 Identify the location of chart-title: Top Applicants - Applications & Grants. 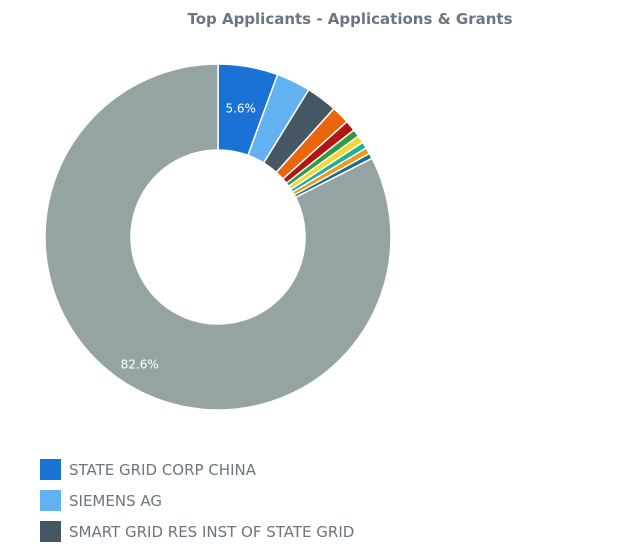
(350, 19).